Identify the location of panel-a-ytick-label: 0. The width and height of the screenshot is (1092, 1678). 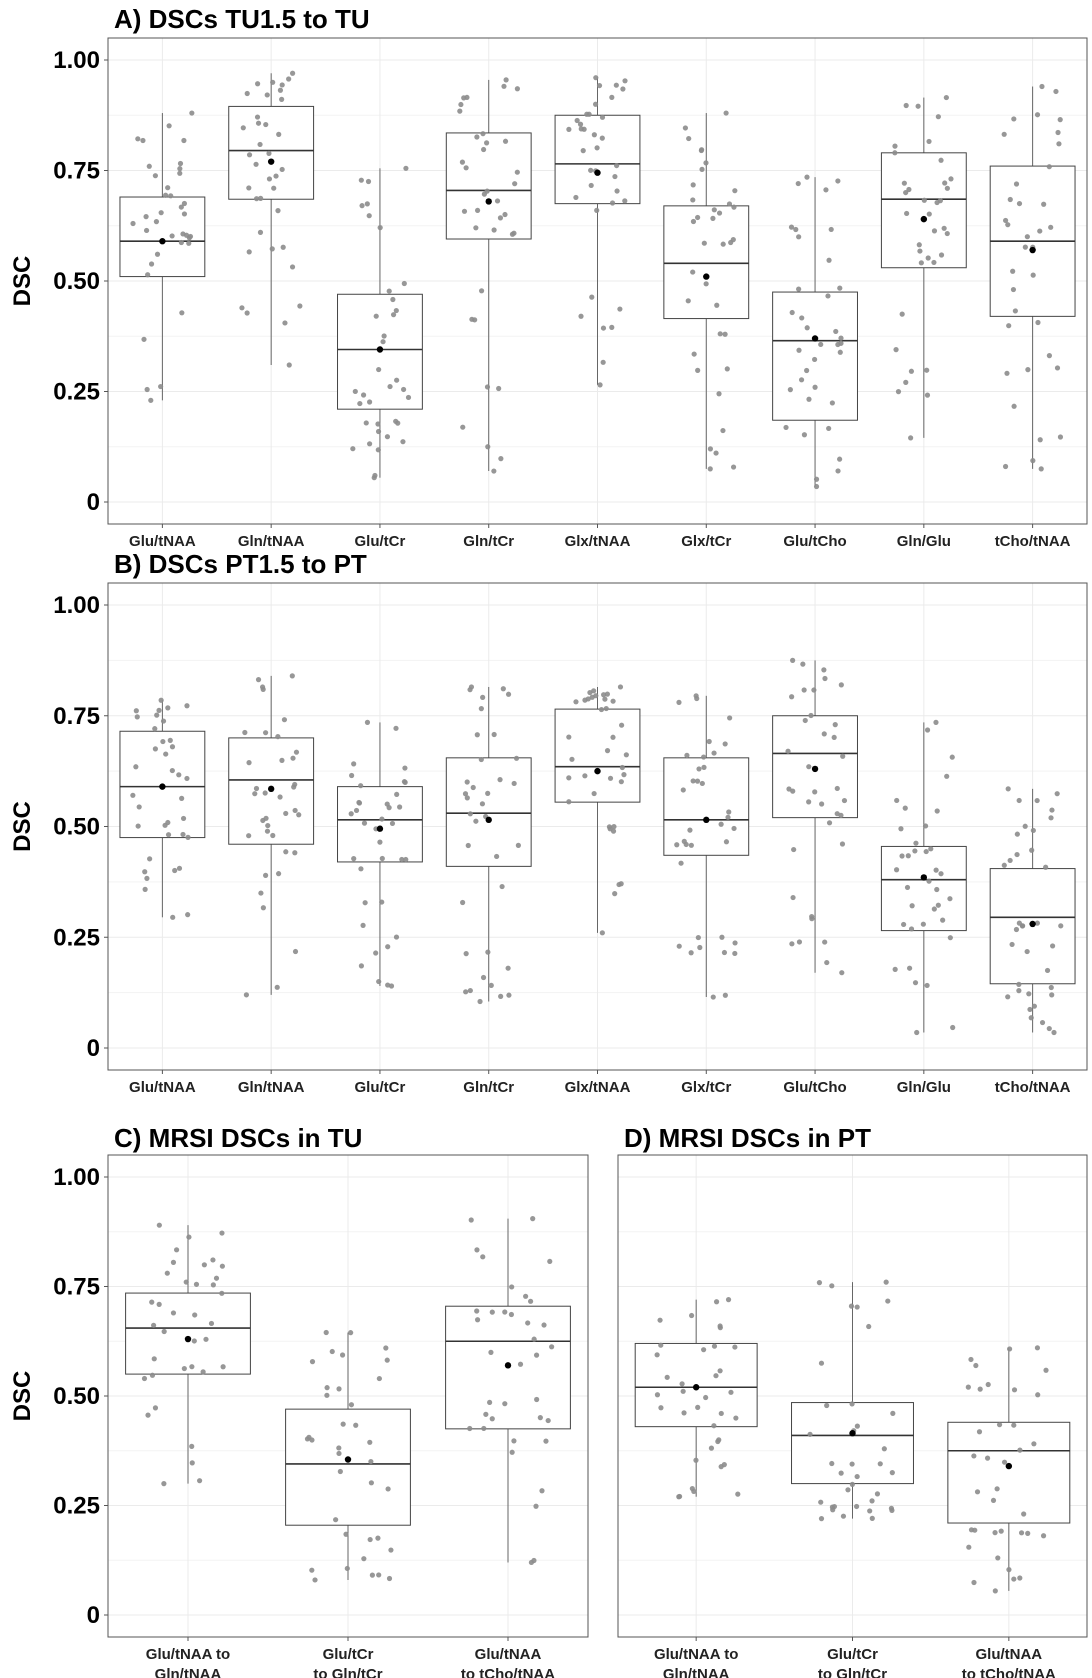
(93, 502).